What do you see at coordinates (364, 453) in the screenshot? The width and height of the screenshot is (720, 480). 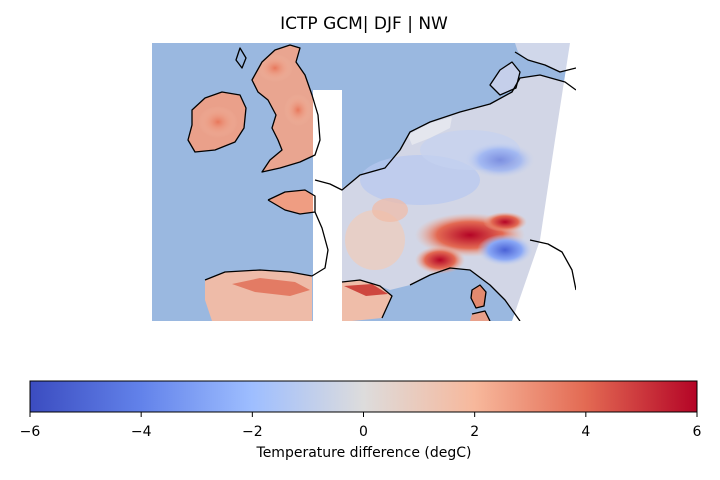 I see `colorbar-label: Temperature difference (degC)` at bounding box center [364, 453].